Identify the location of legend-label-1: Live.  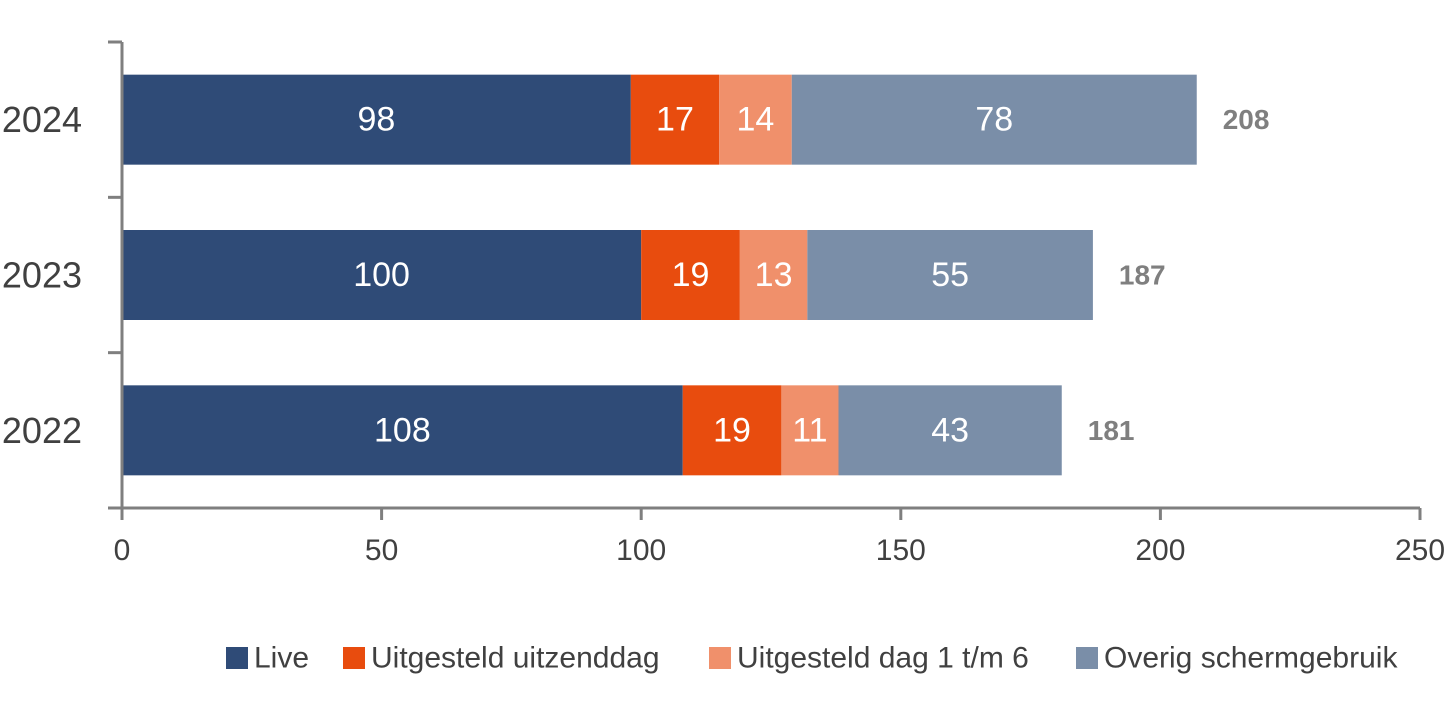
(281, 658).